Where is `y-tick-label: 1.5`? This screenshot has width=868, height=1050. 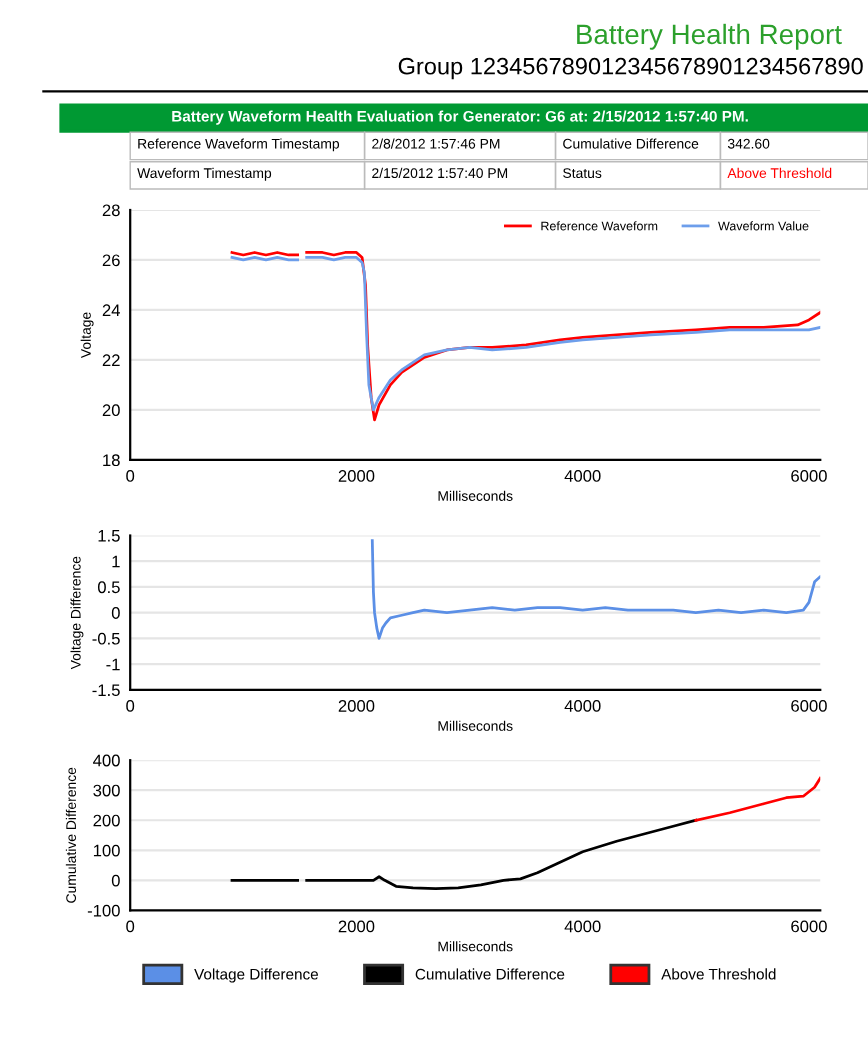
y-tick-label: 1.5 is located at coordinates (109, 536).